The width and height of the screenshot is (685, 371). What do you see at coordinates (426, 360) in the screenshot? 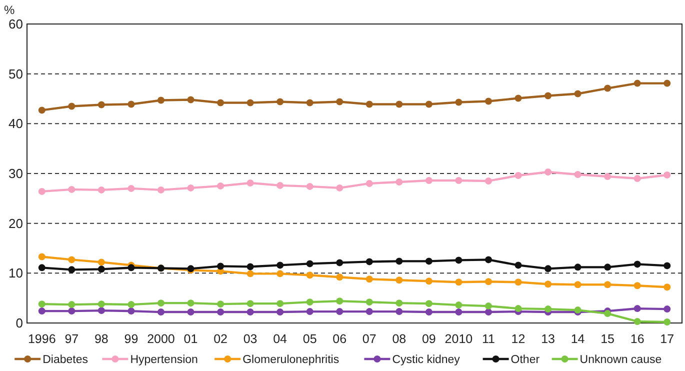
I see `legend-label: Cystic kidney` at bounding box center [426, 360].